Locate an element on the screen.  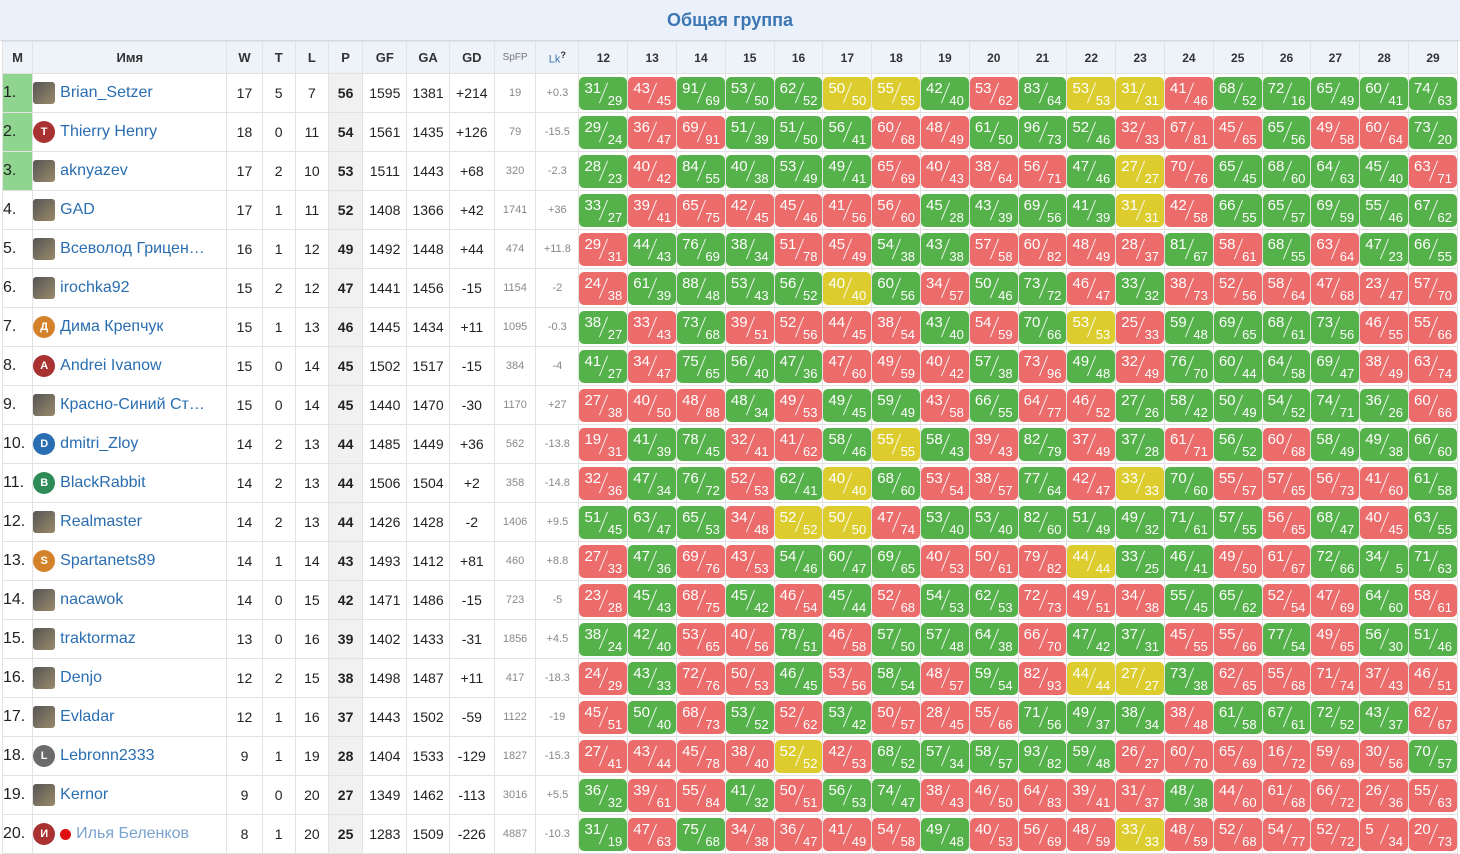
match-score: 53 40 is located at coordinates (994, 522).